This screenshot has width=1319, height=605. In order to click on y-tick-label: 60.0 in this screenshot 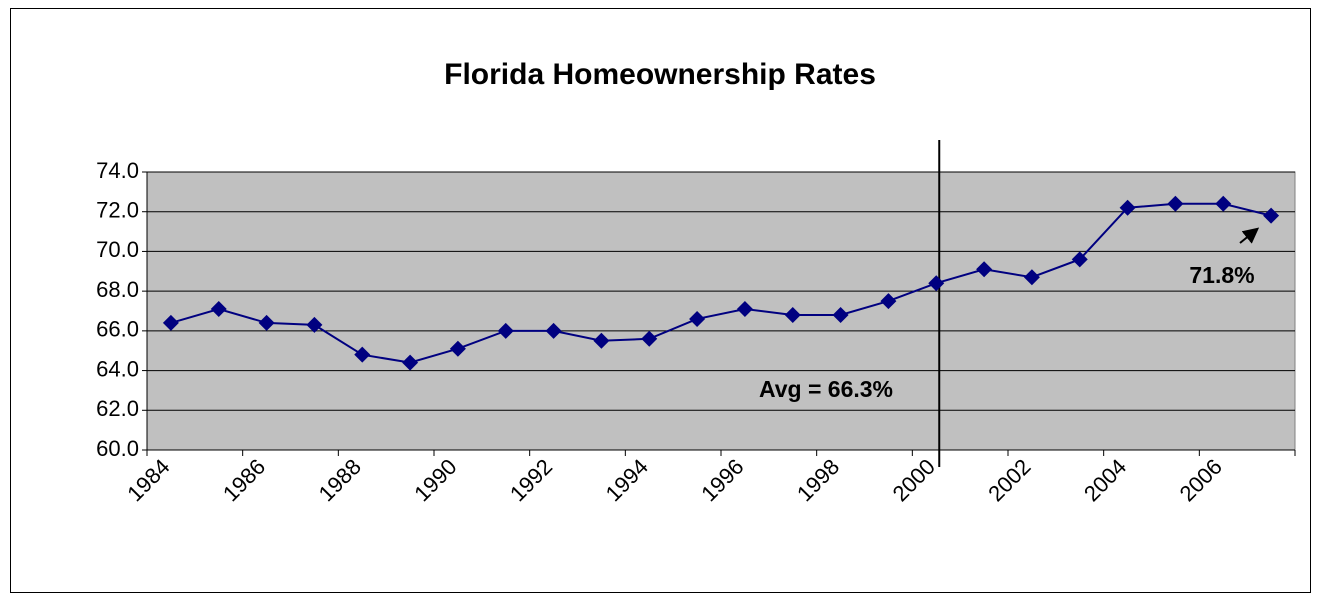, I will do `click(117, 448)`.